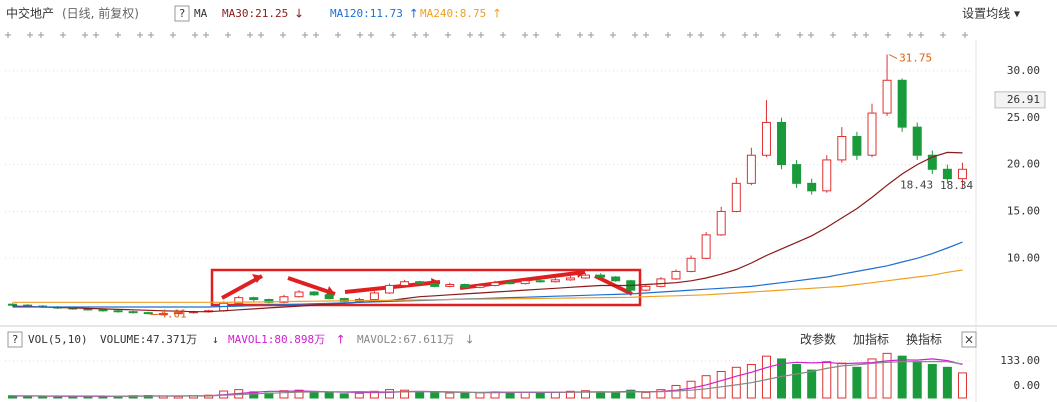 Image resolution: width=1057 pixels, height=402 pixels. Describe the element at coordinates (818, 339) in the screenshot. I see `button: 改参数` at that location.